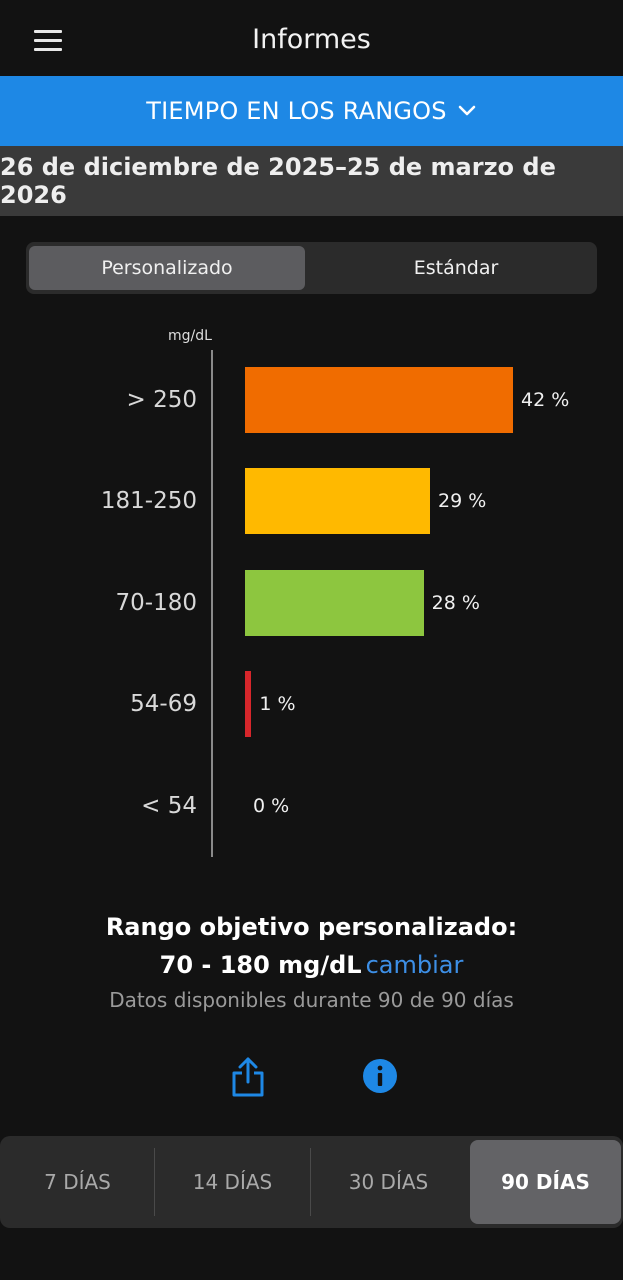 This screenshot has height=1280, width=623. I want to click on category-label: > 250, so click(161, 400).